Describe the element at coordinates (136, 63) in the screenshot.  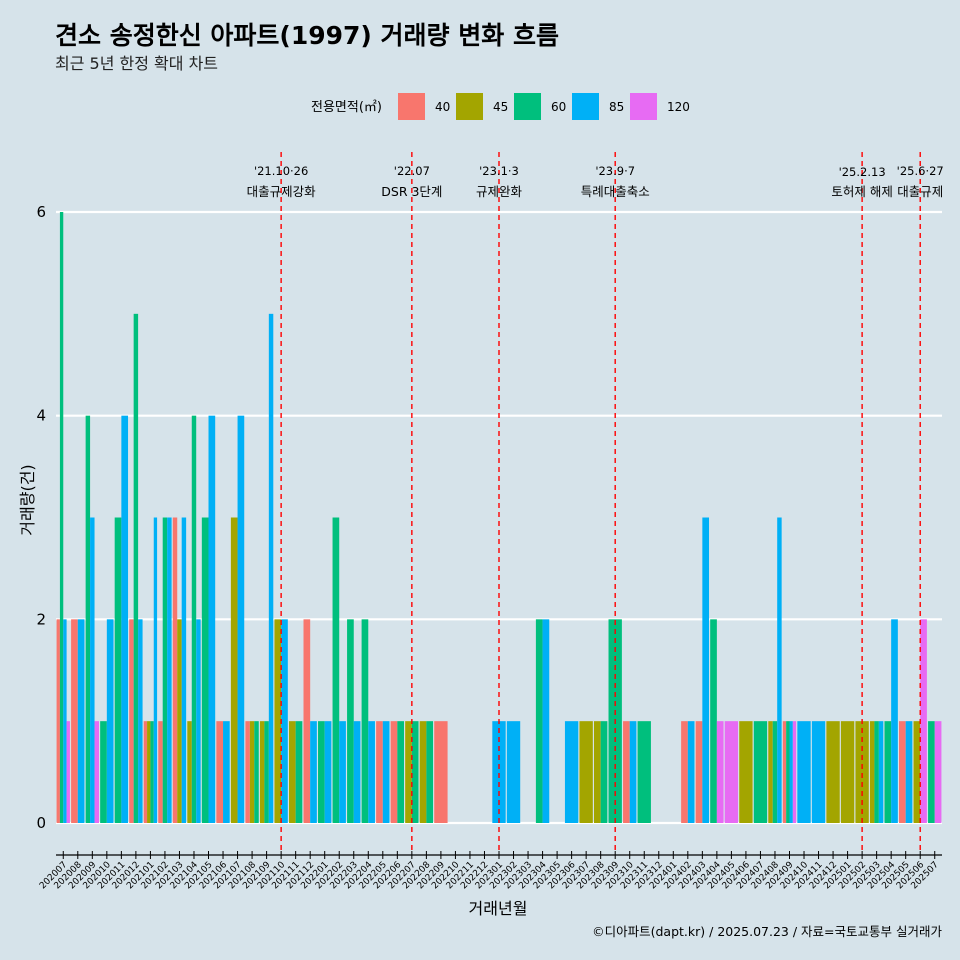
I see `chart-subtitle: 최근 5년 한정 확대 차트` at that location.